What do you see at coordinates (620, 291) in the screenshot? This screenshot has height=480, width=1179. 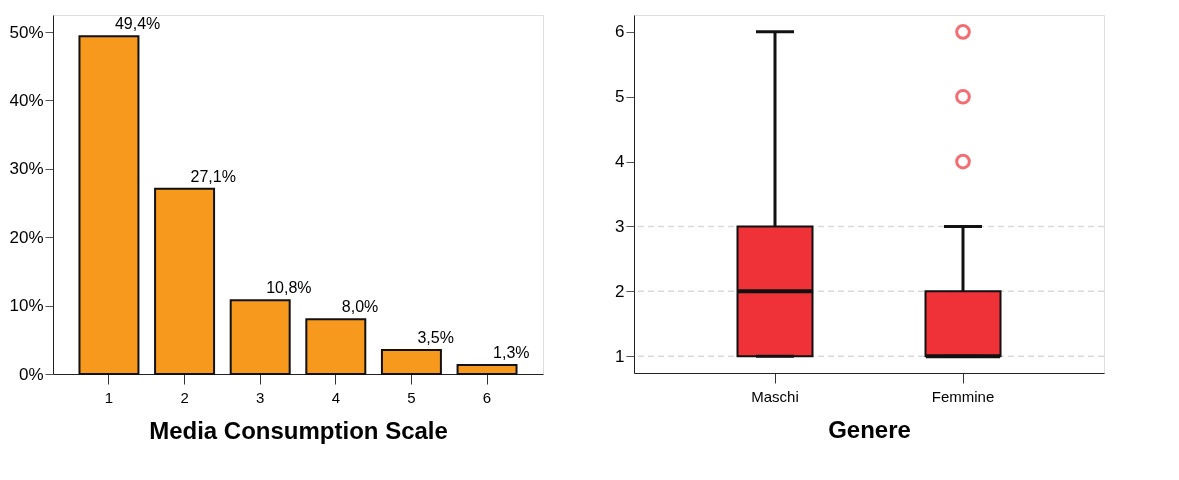 I see `y-tick-label: 2` at bounding box center [620, 291].